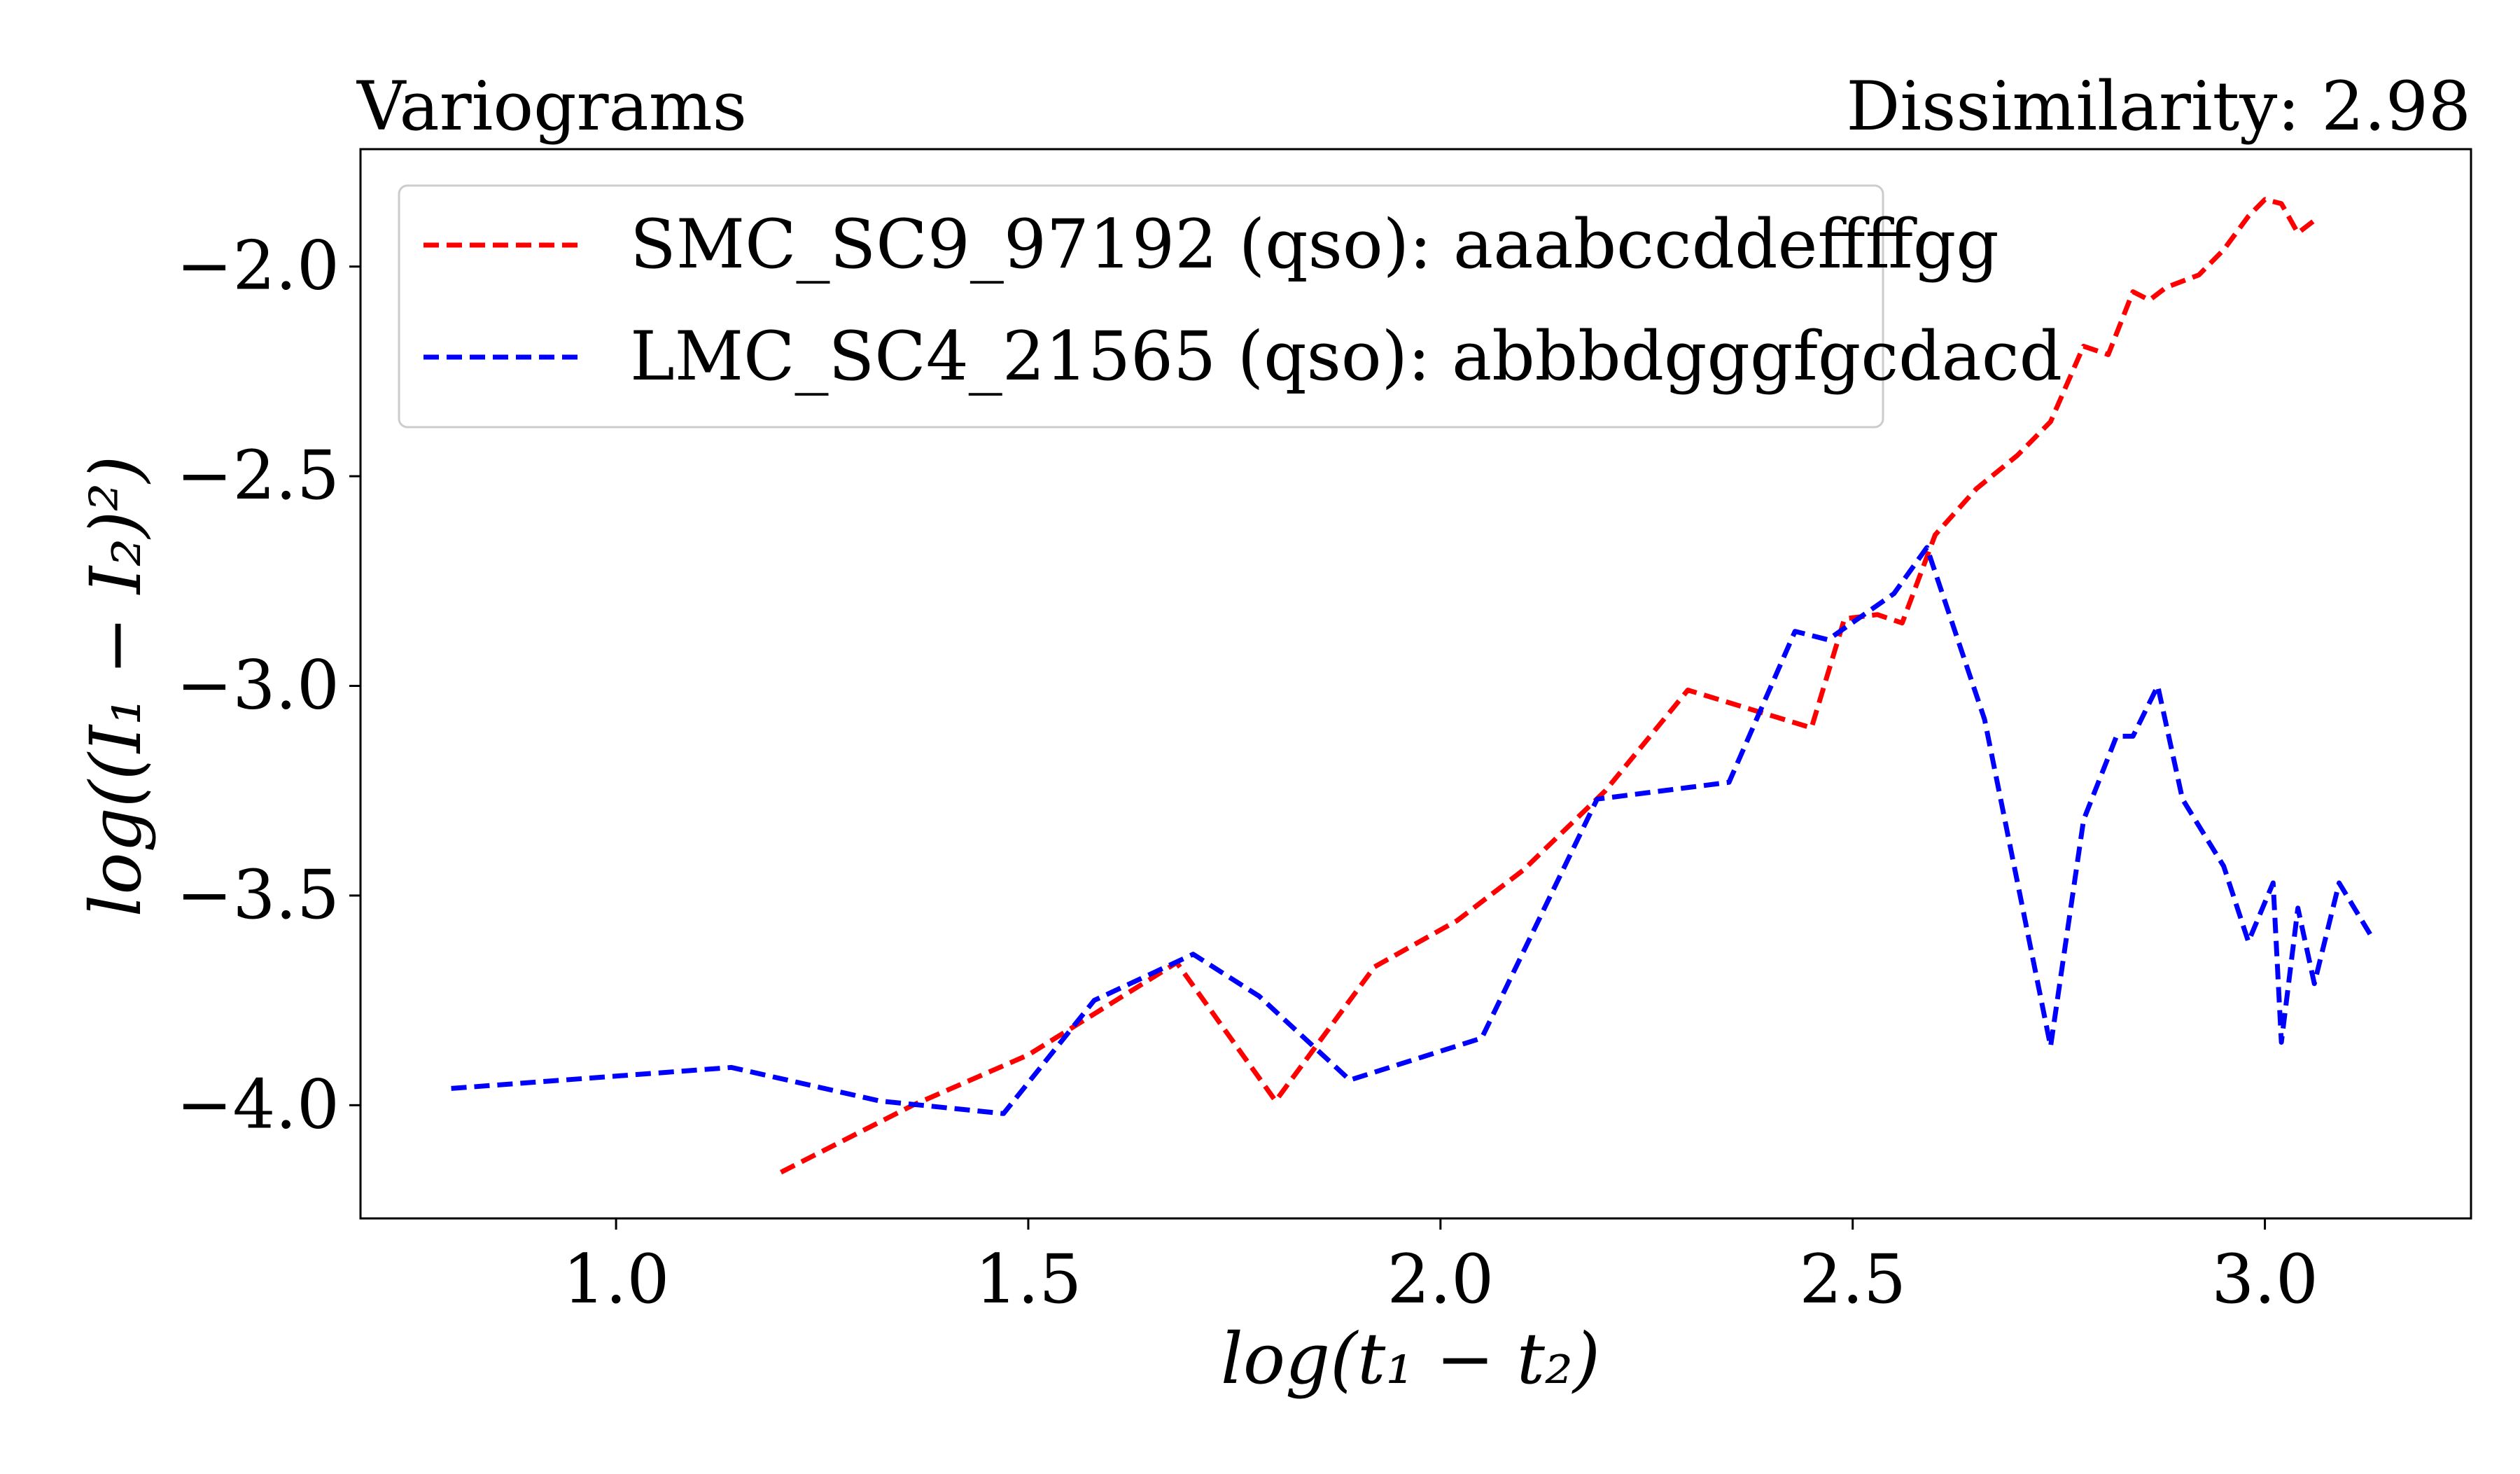  What do you see at coordinates (1141, 306) in the screenshot?
I see `legend-box` at bounding box center [1141, 306].